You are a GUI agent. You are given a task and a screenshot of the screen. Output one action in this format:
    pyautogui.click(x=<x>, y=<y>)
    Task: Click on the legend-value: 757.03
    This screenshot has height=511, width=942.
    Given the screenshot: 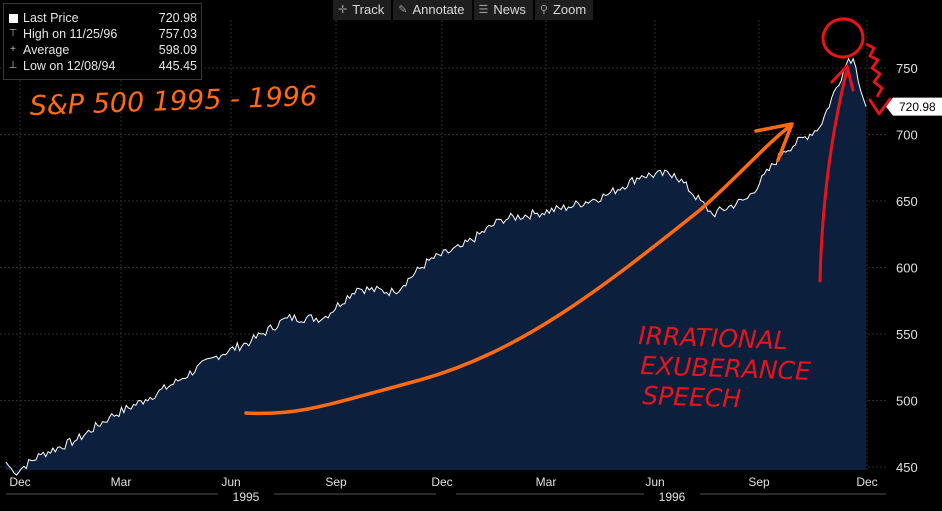 What is the action you would take?
    pyautogui.click(x=177, y=34)
    